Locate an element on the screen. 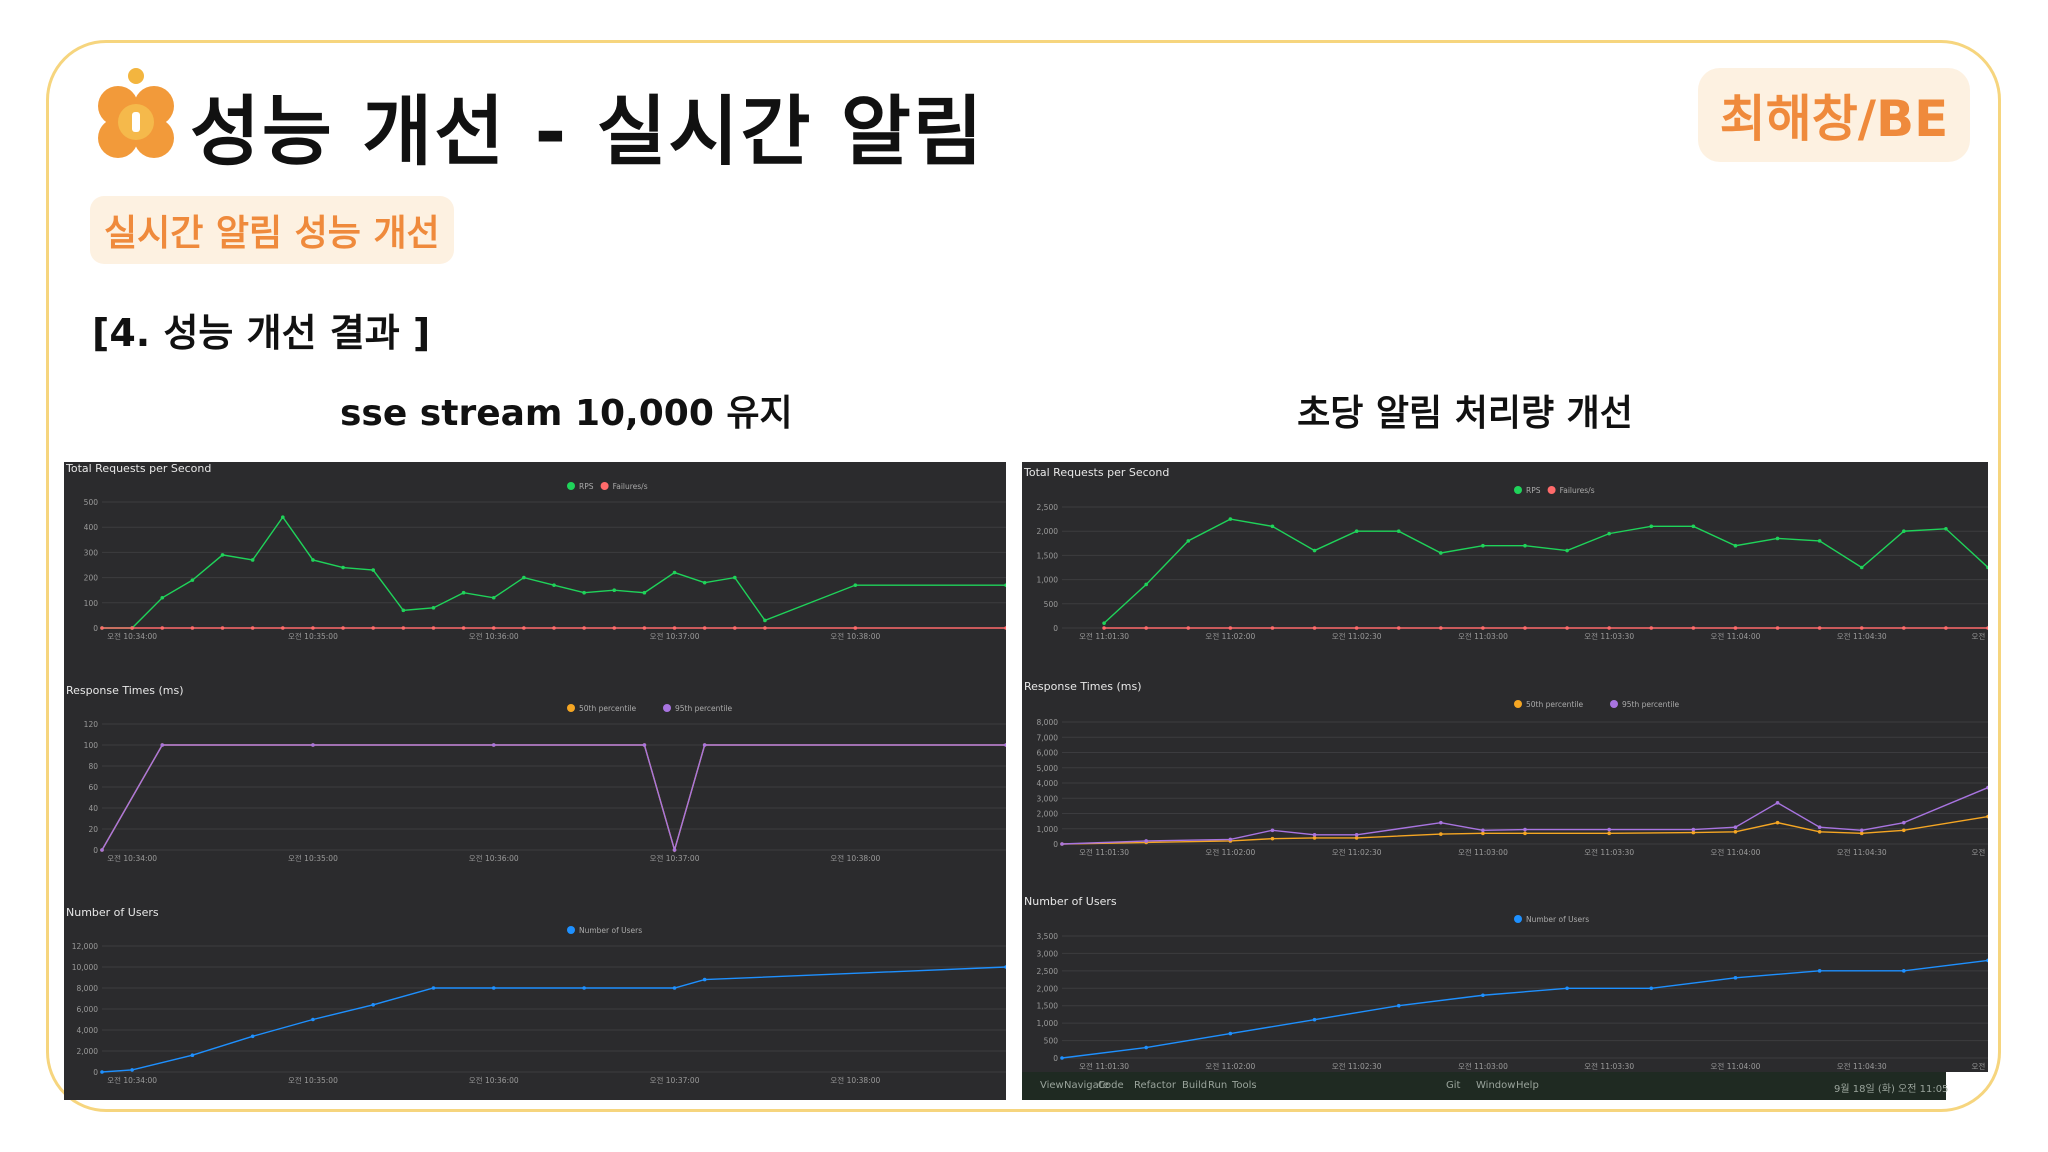  x-tick-label: 오전 11:04:30 is located at coordinates (1862, 636).